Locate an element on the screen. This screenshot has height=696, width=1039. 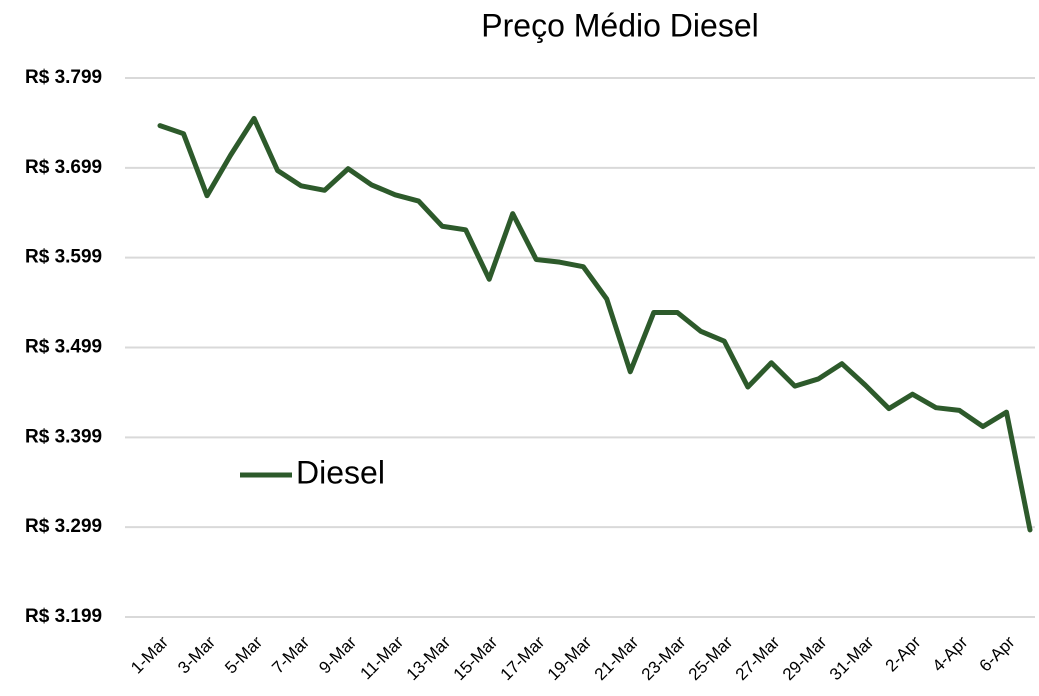
y-tick-label: R$ 3.399 is located at coordinates (63, 436).